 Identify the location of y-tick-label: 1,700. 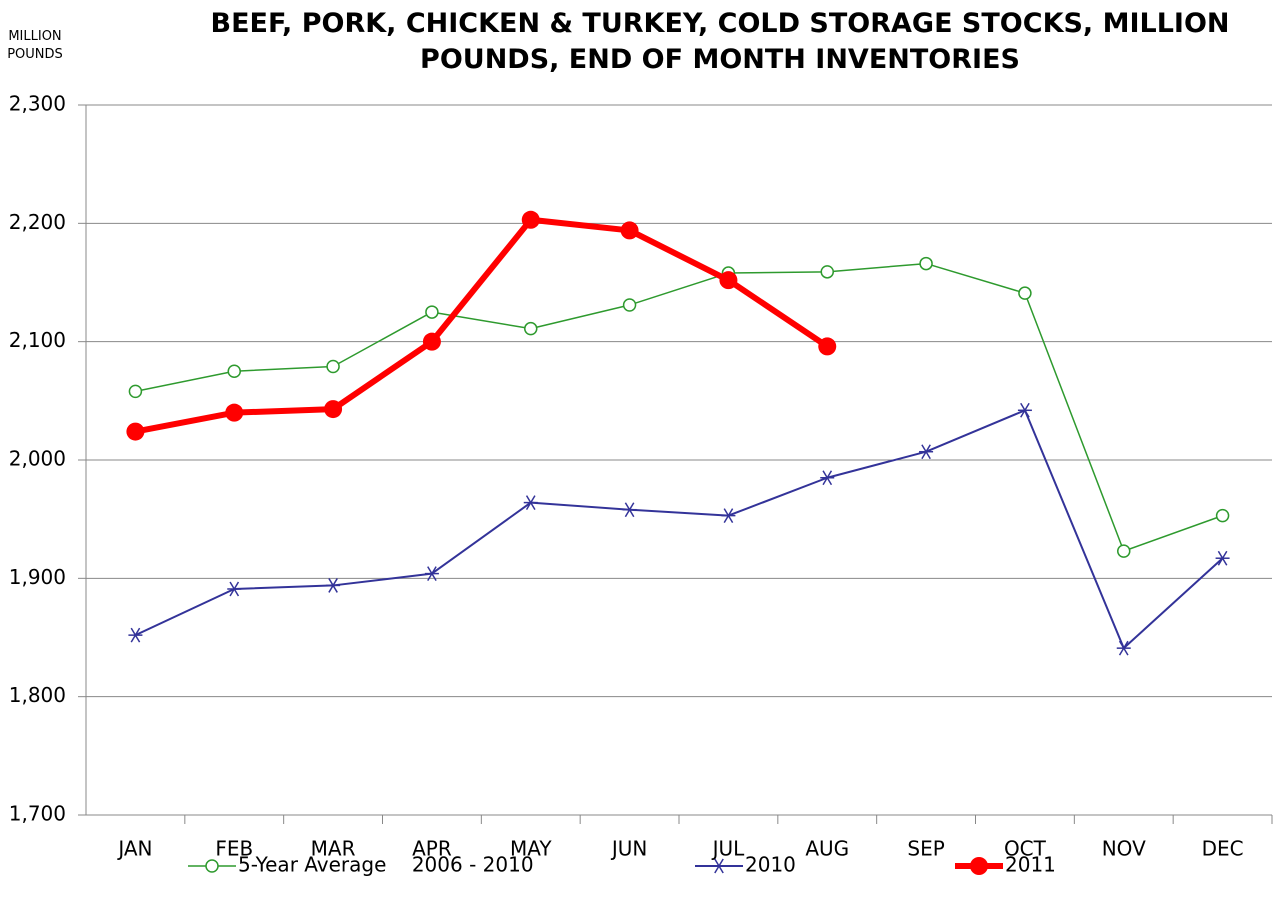
(37, 814).